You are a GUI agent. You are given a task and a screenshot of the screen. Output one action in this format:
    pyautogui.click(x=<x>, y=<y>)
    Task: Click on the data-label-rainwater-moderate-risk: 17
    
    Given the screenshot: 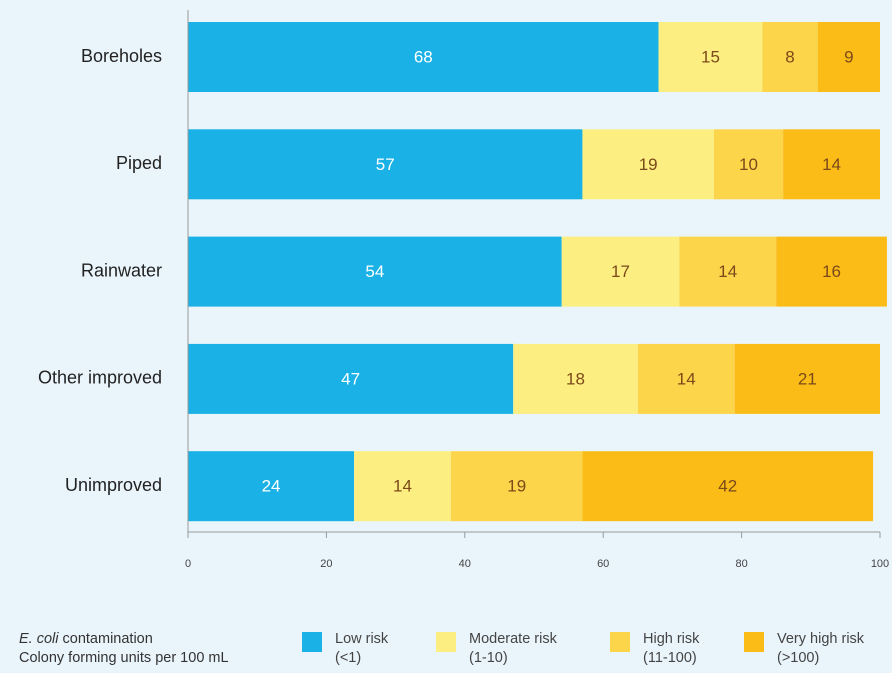 What is the action you would take?
    pyautogui.click(x=620, y=271)
    